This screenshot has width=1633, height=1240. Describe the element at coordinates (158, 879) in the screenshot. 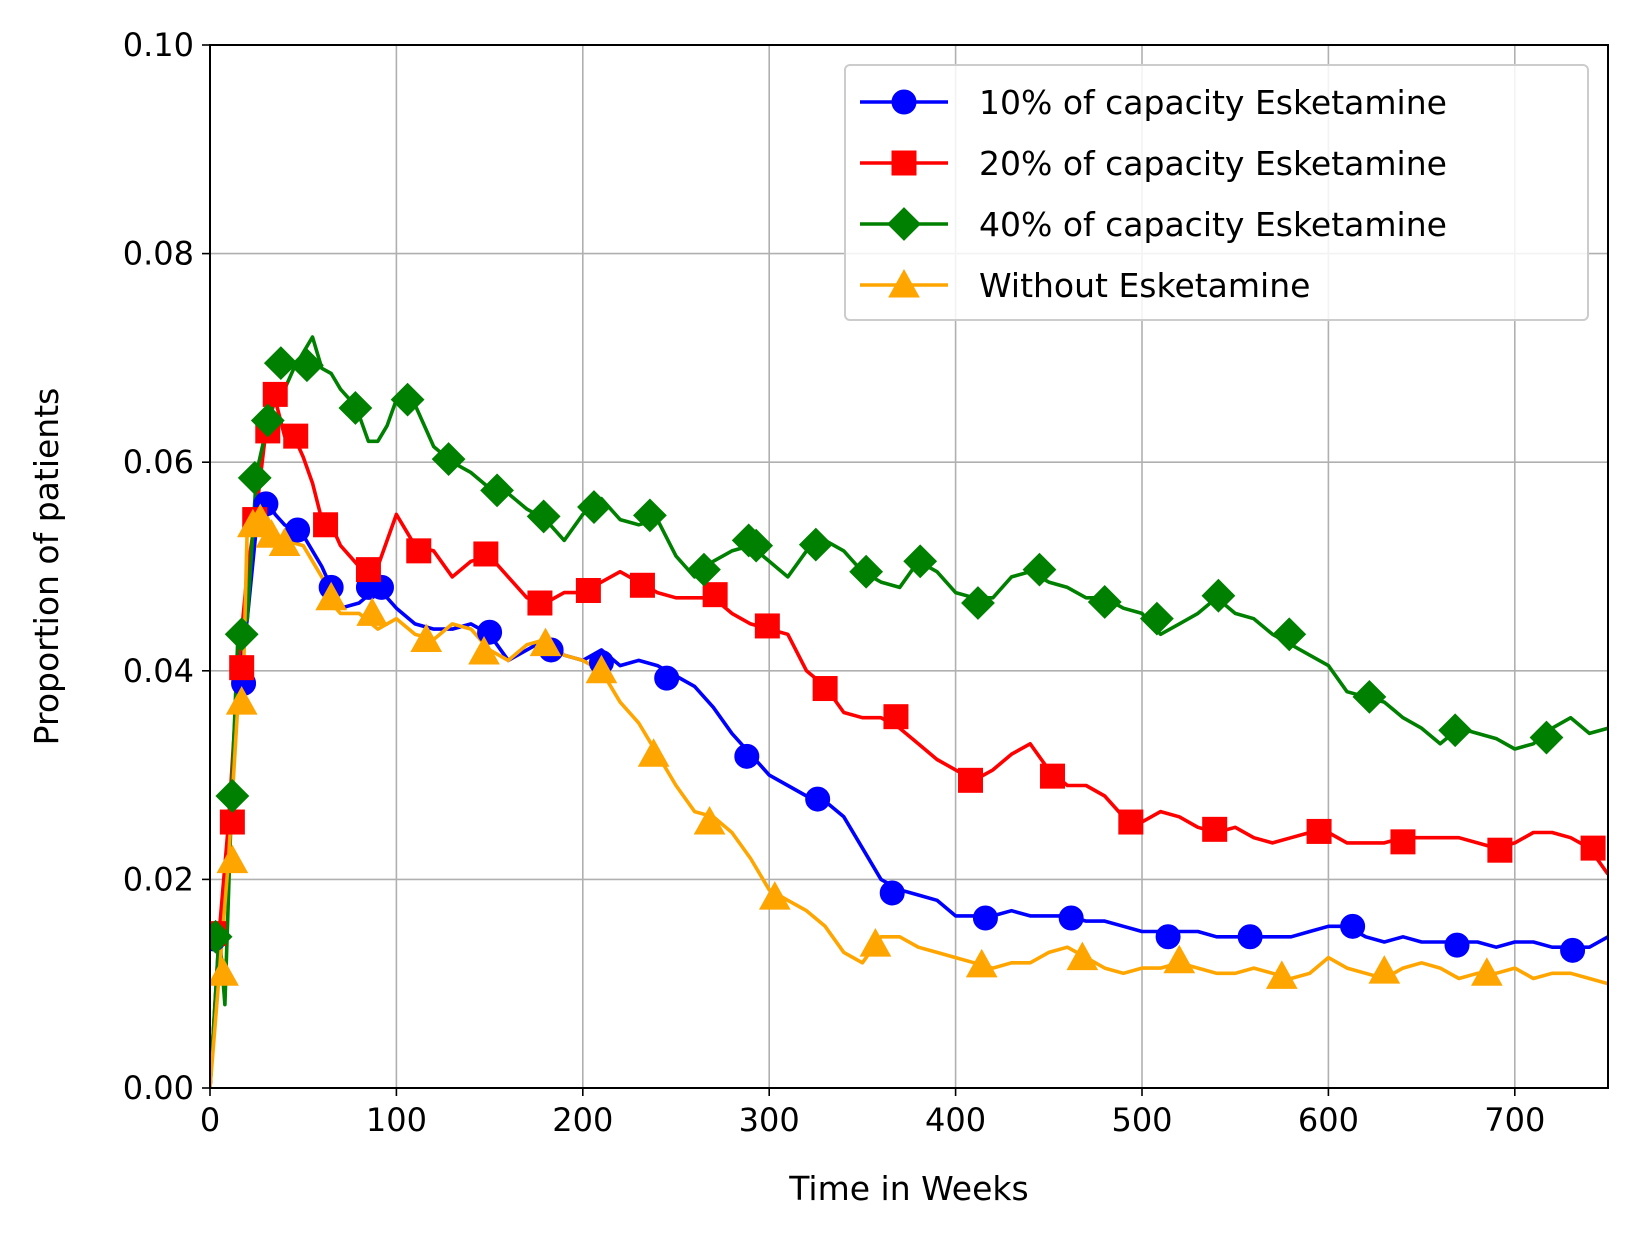

I see `y-tick-label: 0.02` at that location.